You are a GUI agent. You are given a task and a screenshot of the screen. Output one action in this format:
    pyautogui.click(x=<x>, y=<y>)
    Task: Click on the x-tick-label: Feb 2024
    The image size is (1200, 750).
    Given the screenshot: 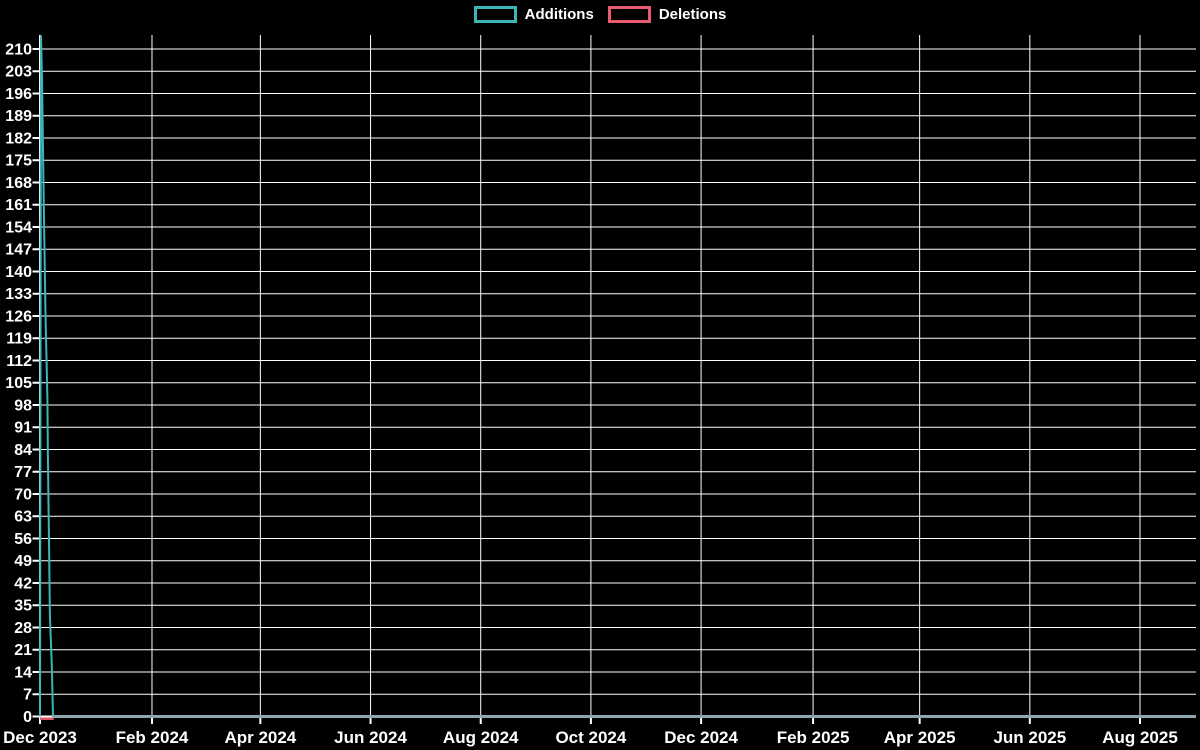 What is the action you would take?
    pyautogui.click(x=152, y=737)
    